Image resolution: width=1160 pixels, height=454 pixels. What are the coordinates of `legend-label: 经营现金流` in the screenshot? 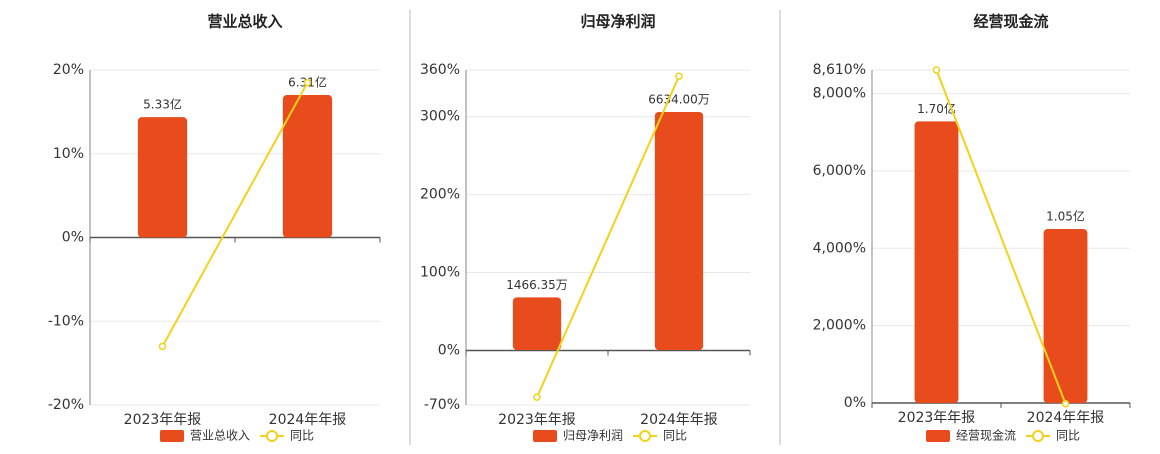 It's located at (986, 435).